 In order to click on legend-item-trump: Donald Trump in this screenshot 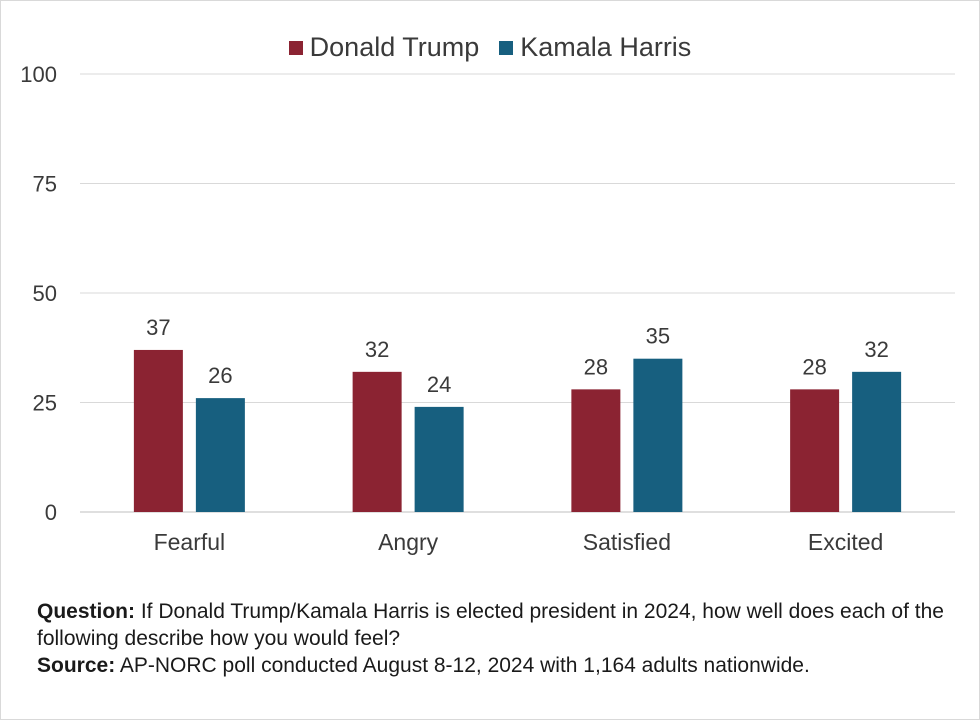, I will do `click(384, 47)`.